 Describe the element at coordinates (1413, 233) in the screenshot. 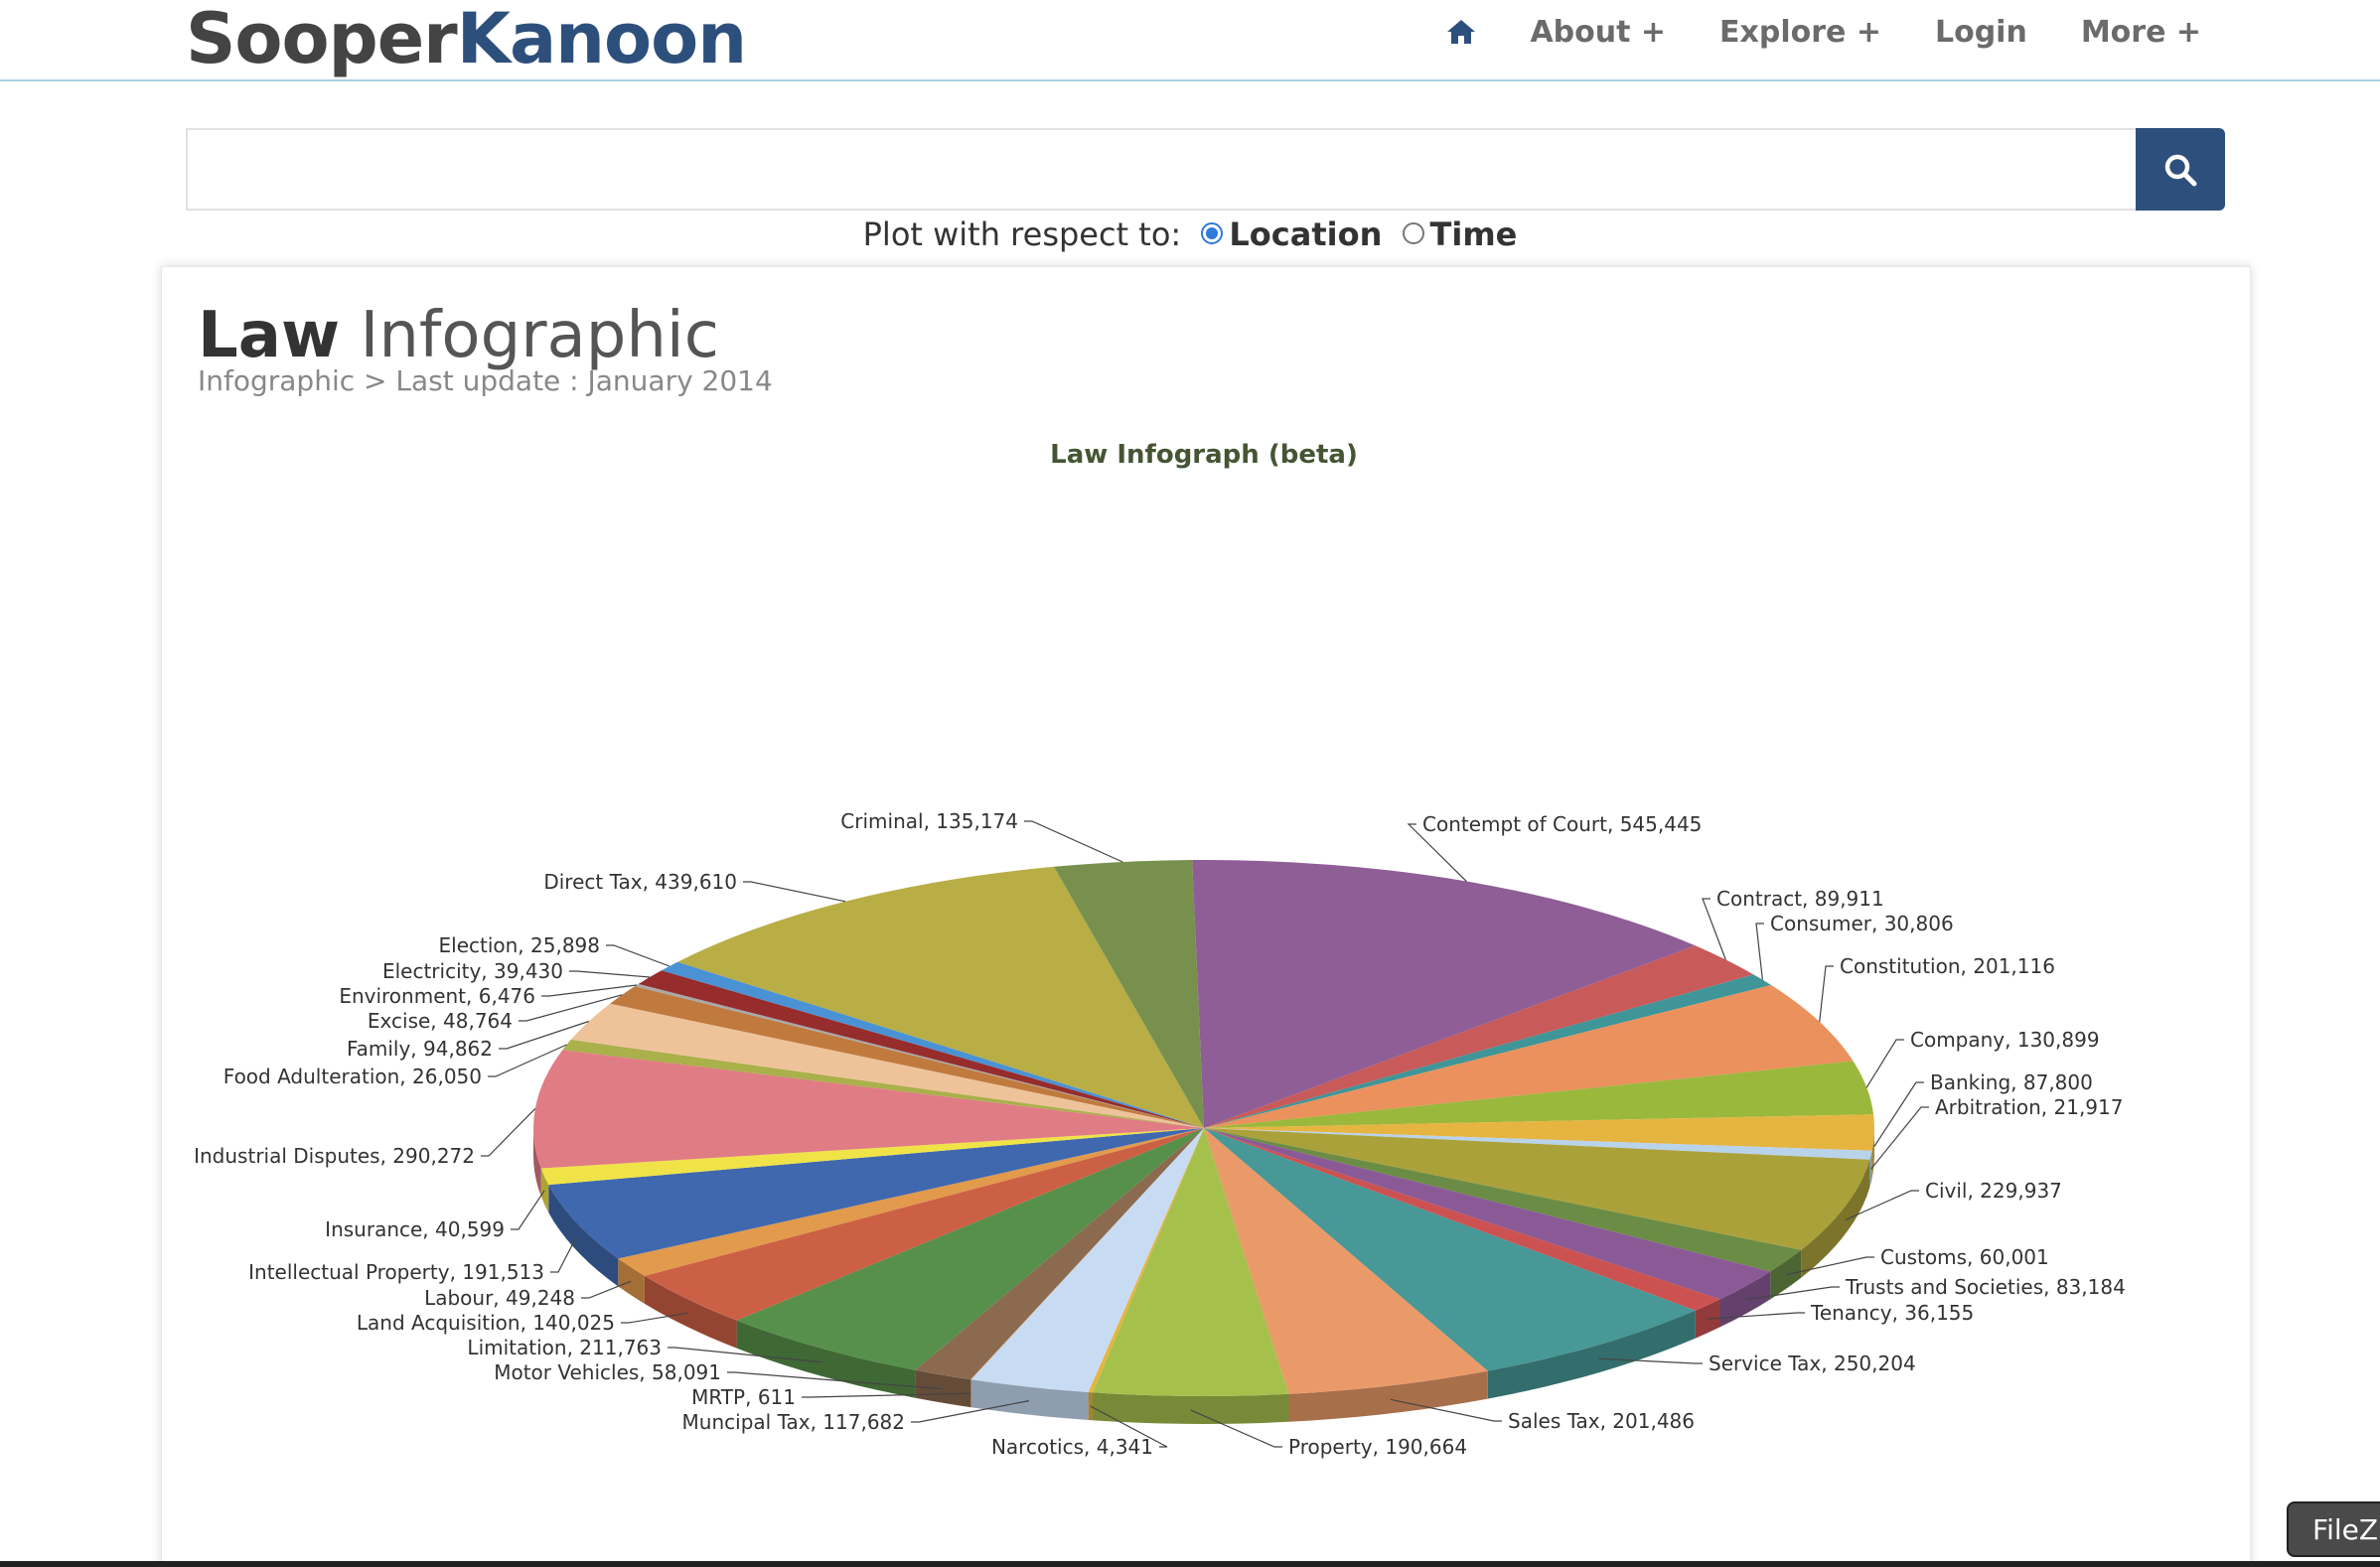

I see `time-radio` at that location.